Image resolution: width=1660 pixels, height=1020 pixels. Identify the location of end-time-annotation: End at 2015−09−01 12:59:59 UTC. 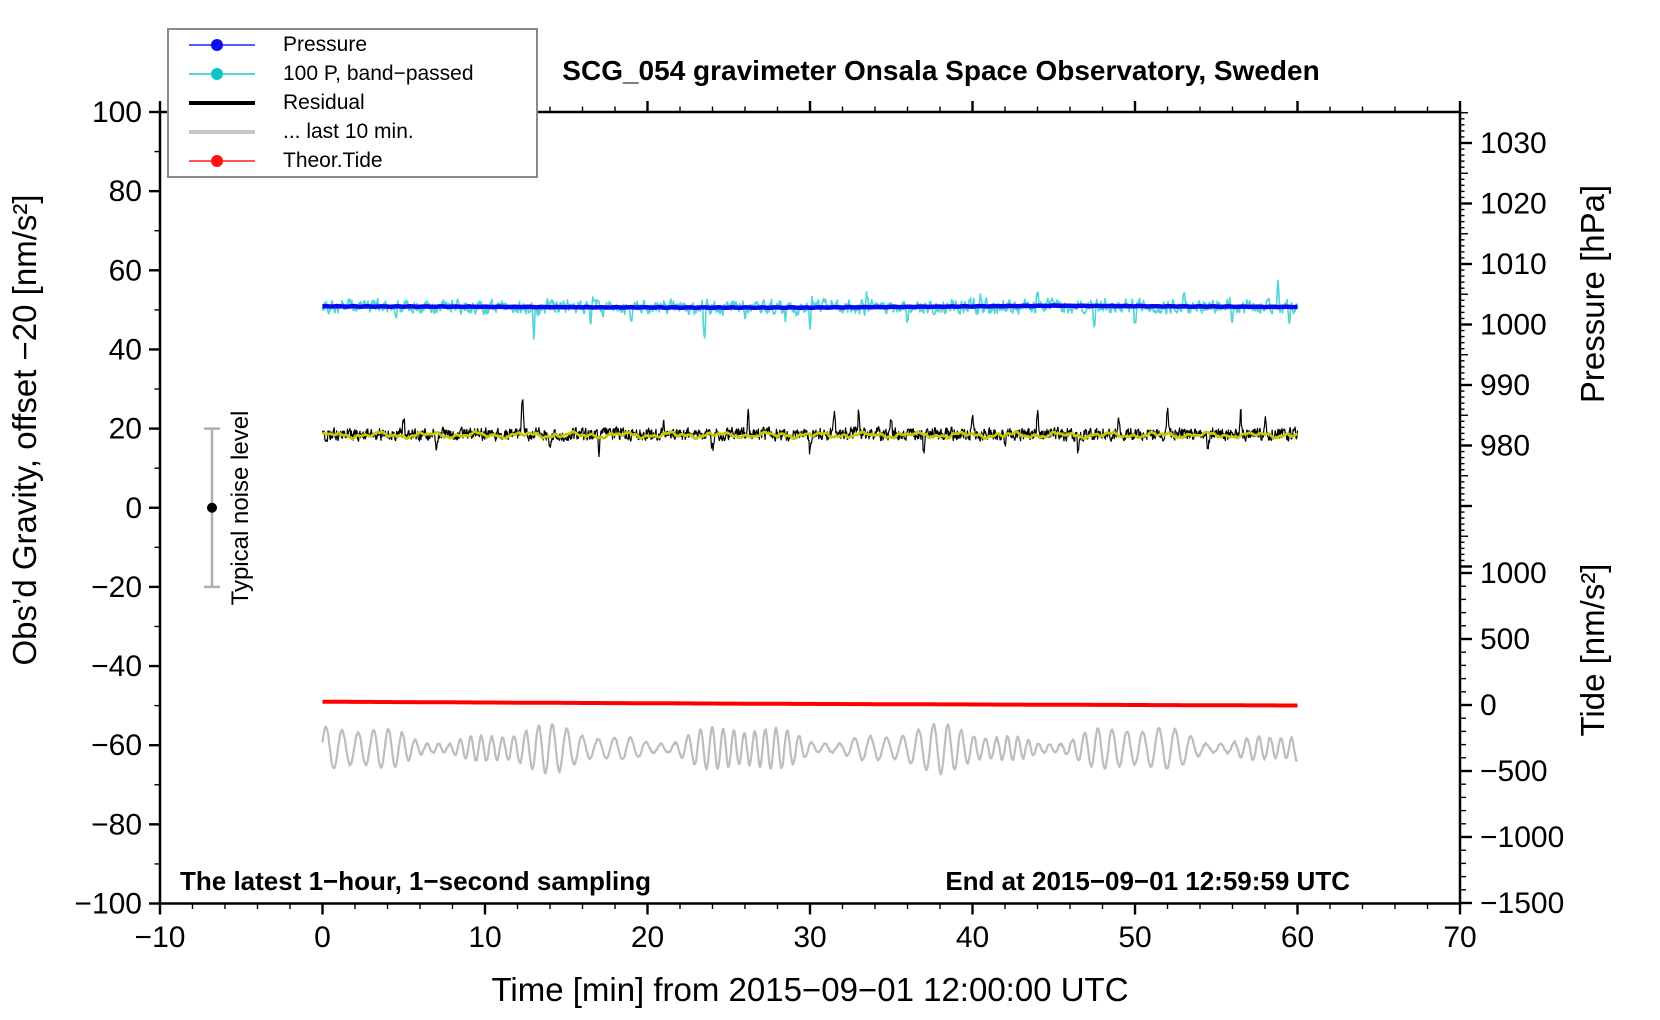
(1147, 881).